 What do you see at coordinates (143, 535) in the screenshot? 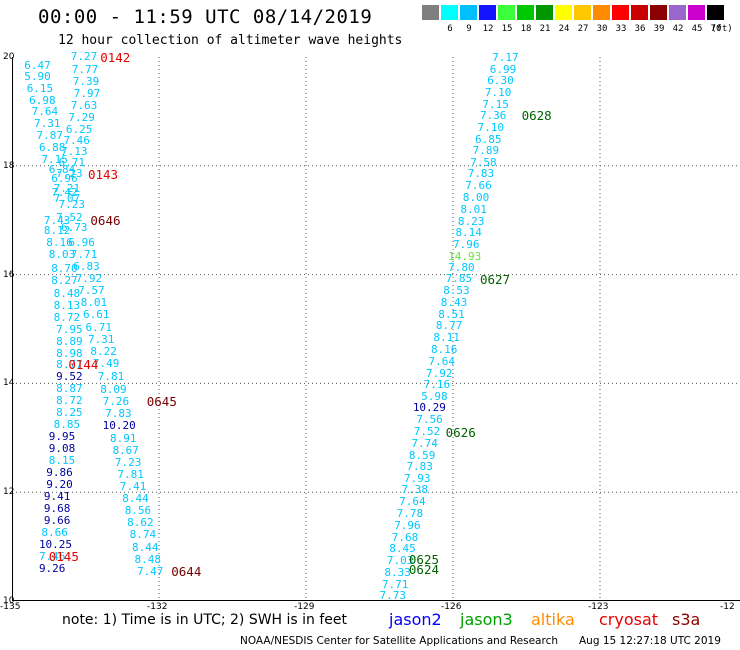
I see `wave-height-label: 8.74` at bounding box center [143, 535].